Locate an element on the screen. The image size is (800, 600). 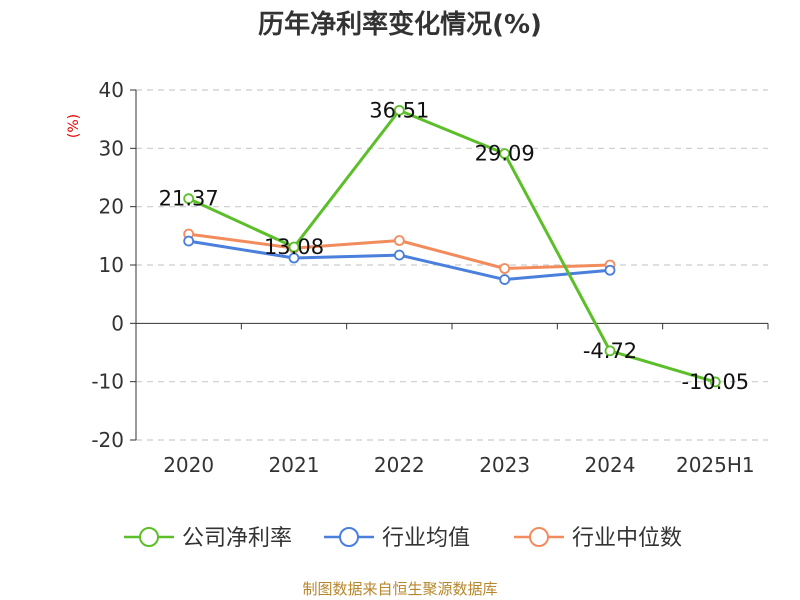
data-label: 36.51 is located at coordinates (399, 110).